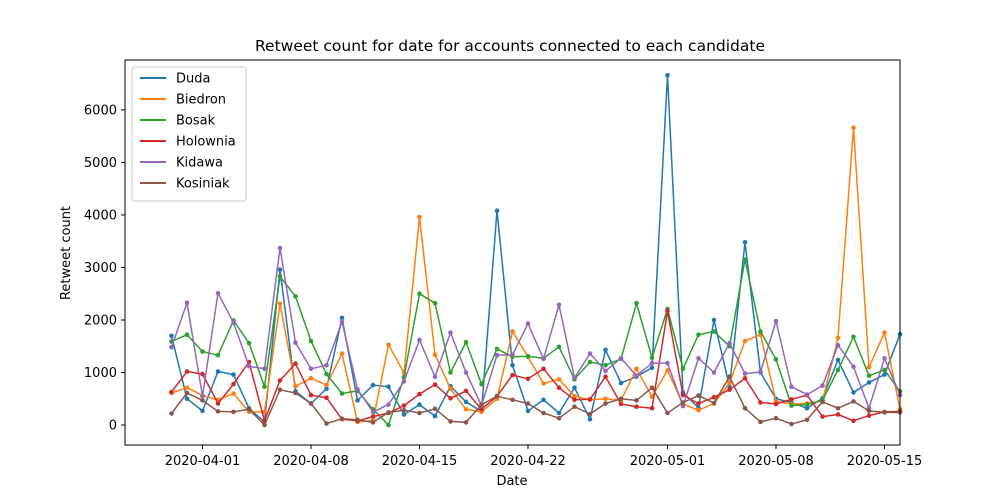 This screenshot has height=500, width=1000. I want to click on y-axis-label: Retweet count, so click(66, 253).